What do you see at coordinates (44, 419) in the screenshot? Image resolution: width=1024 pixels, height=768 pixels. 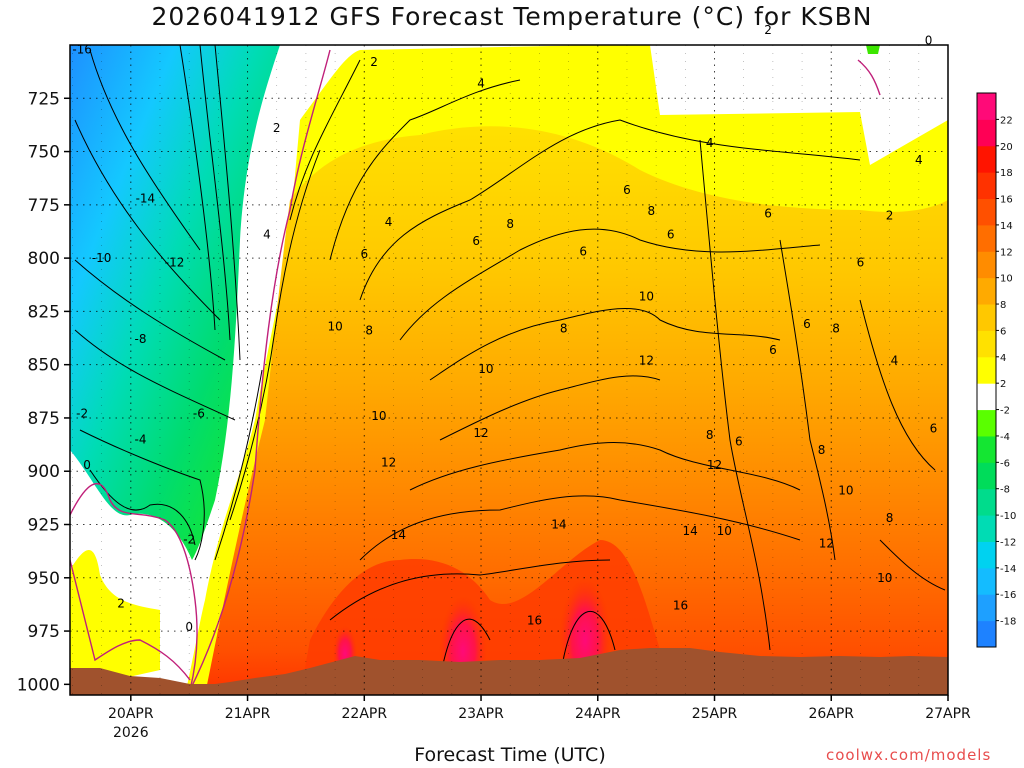 I see `y-tick-label: 875` at bounding box center [44, 419].